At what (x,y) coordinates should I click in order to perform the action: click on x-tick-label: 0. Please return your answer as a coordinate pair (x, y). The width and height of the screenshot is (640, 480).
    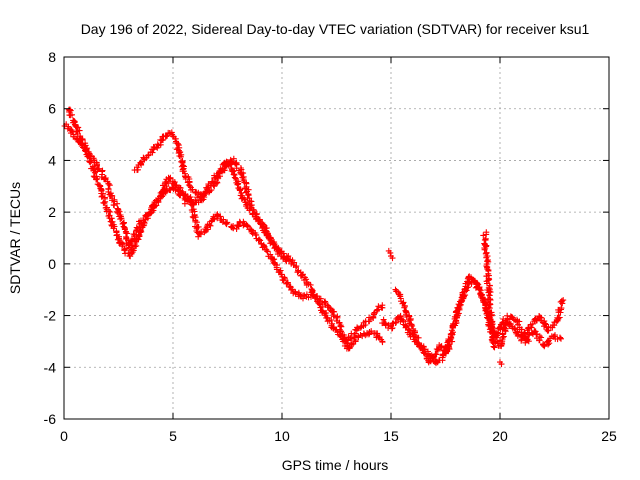
    Looking at the image, I should click on (64, 436).